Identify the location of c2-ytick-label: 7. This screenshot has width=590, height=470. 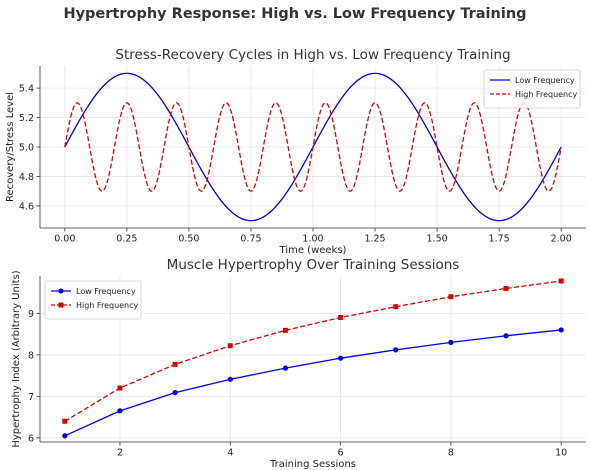
(31, 397).